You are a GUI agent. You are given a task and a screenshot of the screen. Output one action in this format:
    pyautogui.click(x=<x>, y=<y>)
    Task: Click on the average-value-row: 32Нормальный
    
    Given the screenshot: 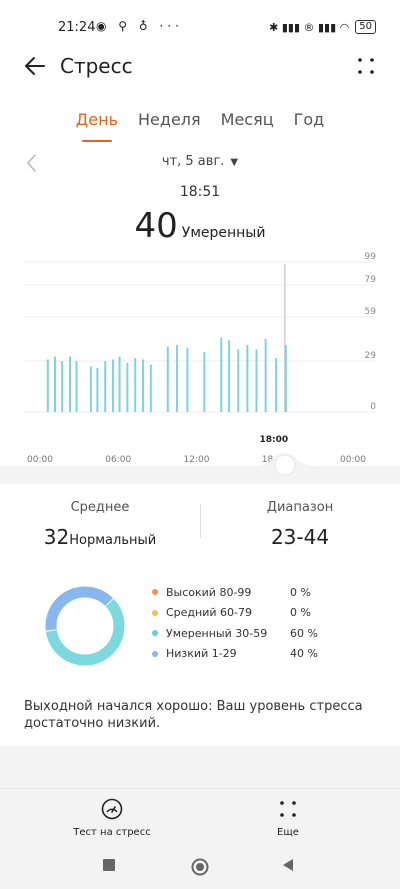 What is the action you would take?
    pyautogui.click(x=100, y=537)
    